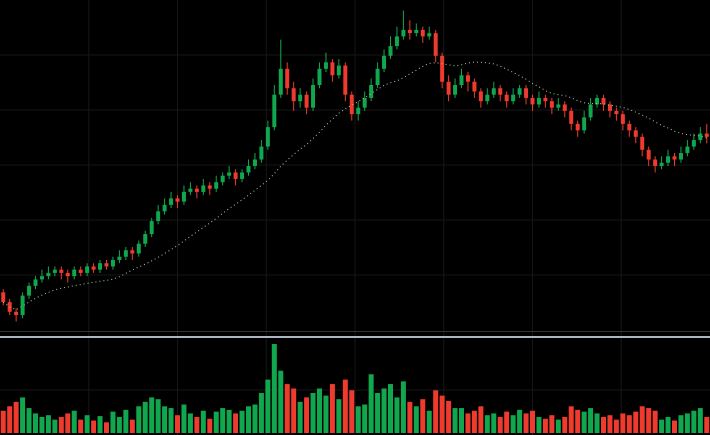  I want to click on pane-separator-layer, so click(355, 334).